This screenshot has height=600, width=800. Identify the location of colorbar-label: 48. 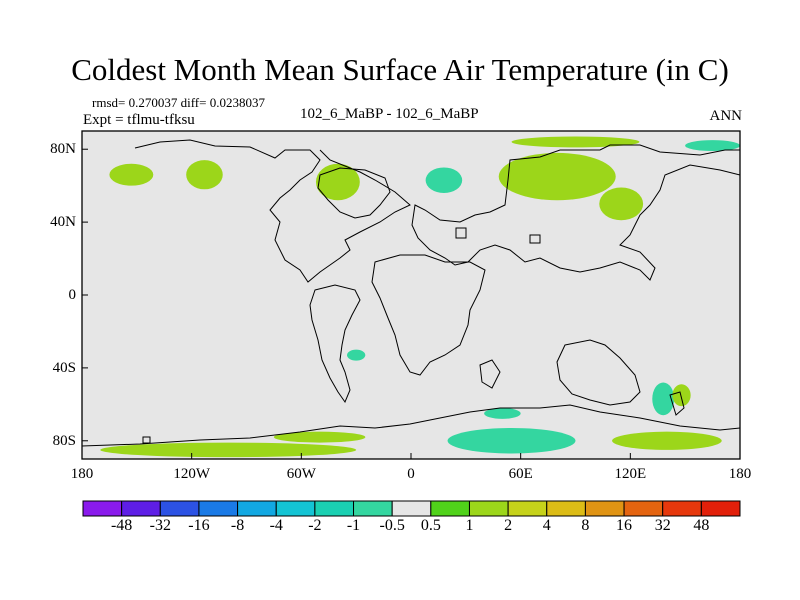
(701, 525).